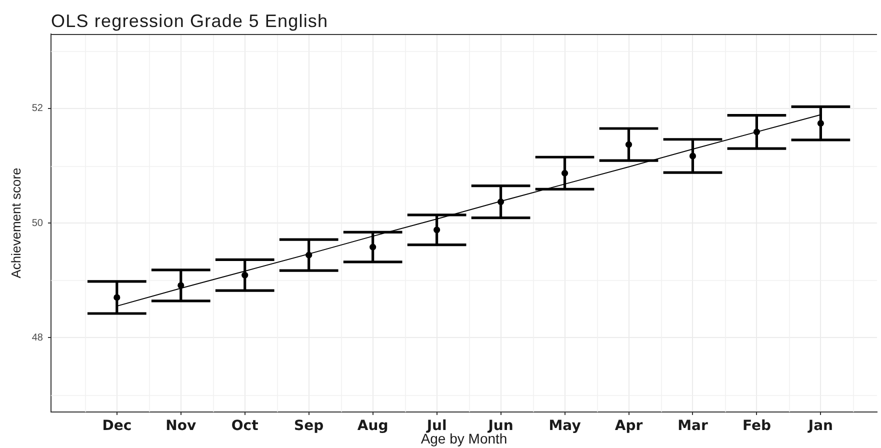 The width and height of the screenshot is (881, 448). I want to click on x-tick-label: May, so click(564, 426).